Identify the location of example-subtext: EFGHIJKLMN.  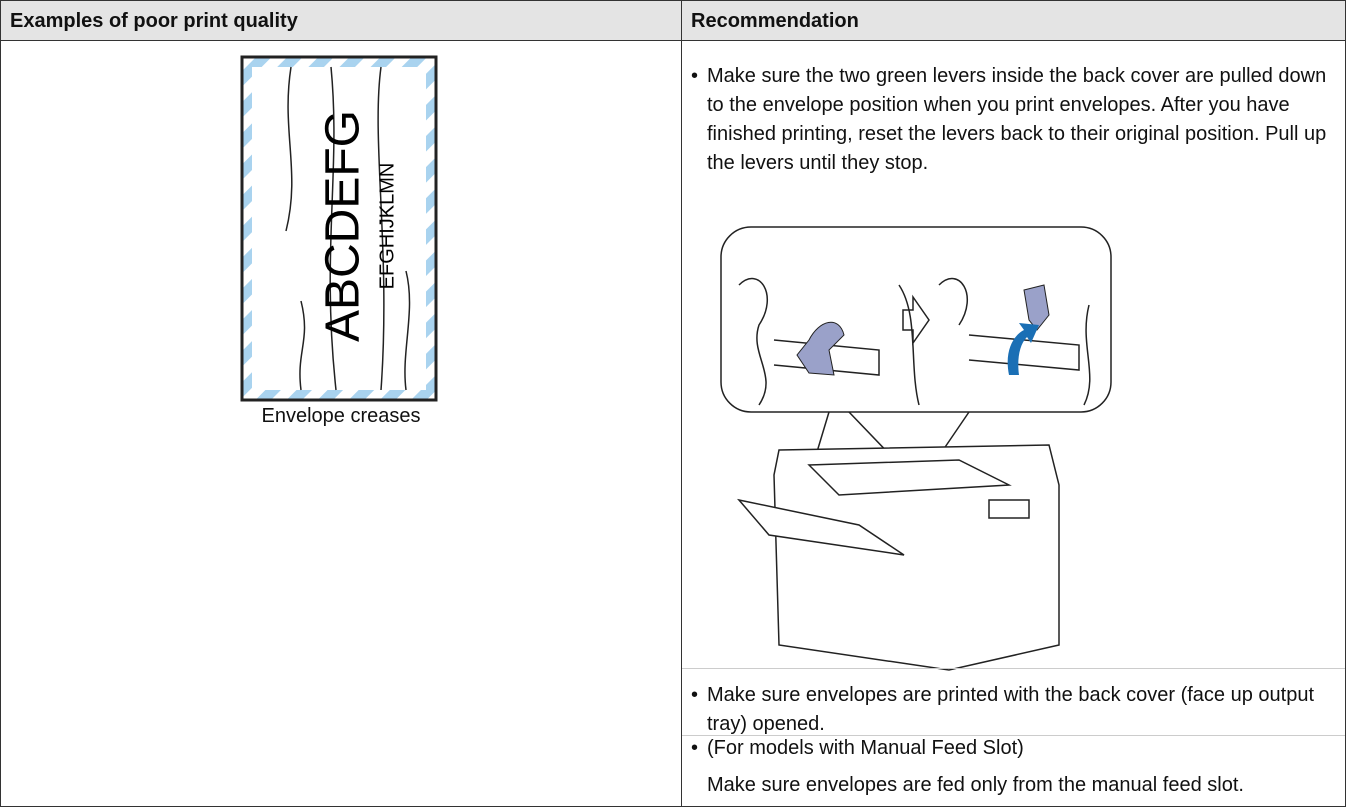
(387, 226).